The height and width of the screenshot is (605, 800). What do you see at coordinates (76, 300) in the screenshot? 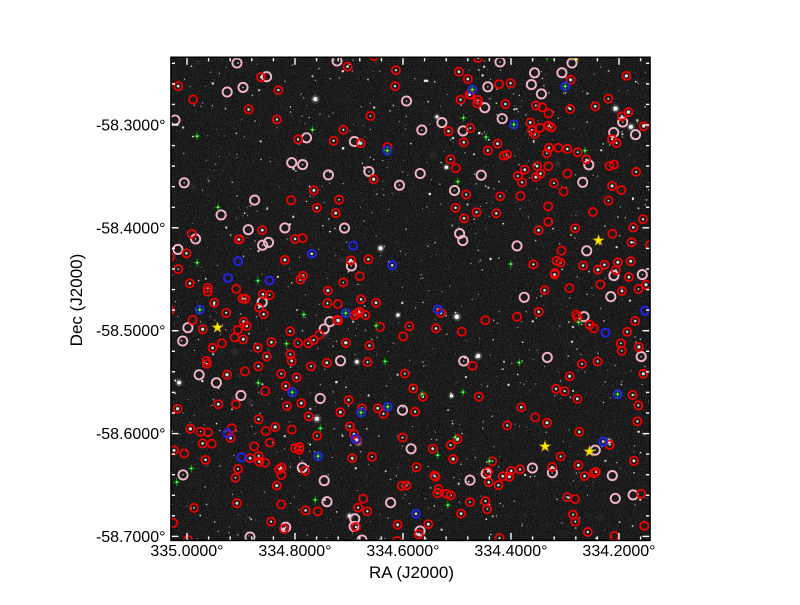
I see `svg-text: Dec (J2000)` at bounding box center [76, 300].